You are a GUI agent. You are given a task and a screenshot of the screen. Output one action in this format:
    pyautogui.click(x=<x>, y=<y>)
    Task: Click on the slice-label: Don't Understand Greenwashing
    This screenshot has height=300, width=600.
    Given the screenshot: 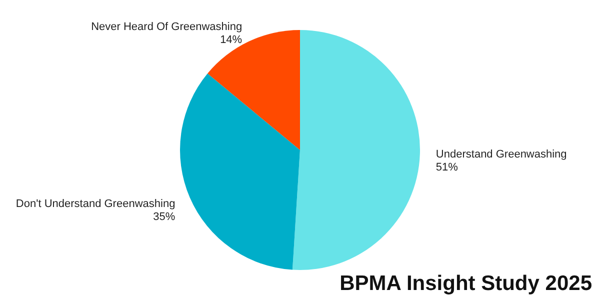 What is the action you would take?
    pyautogui.click(x=96, y=204)
    